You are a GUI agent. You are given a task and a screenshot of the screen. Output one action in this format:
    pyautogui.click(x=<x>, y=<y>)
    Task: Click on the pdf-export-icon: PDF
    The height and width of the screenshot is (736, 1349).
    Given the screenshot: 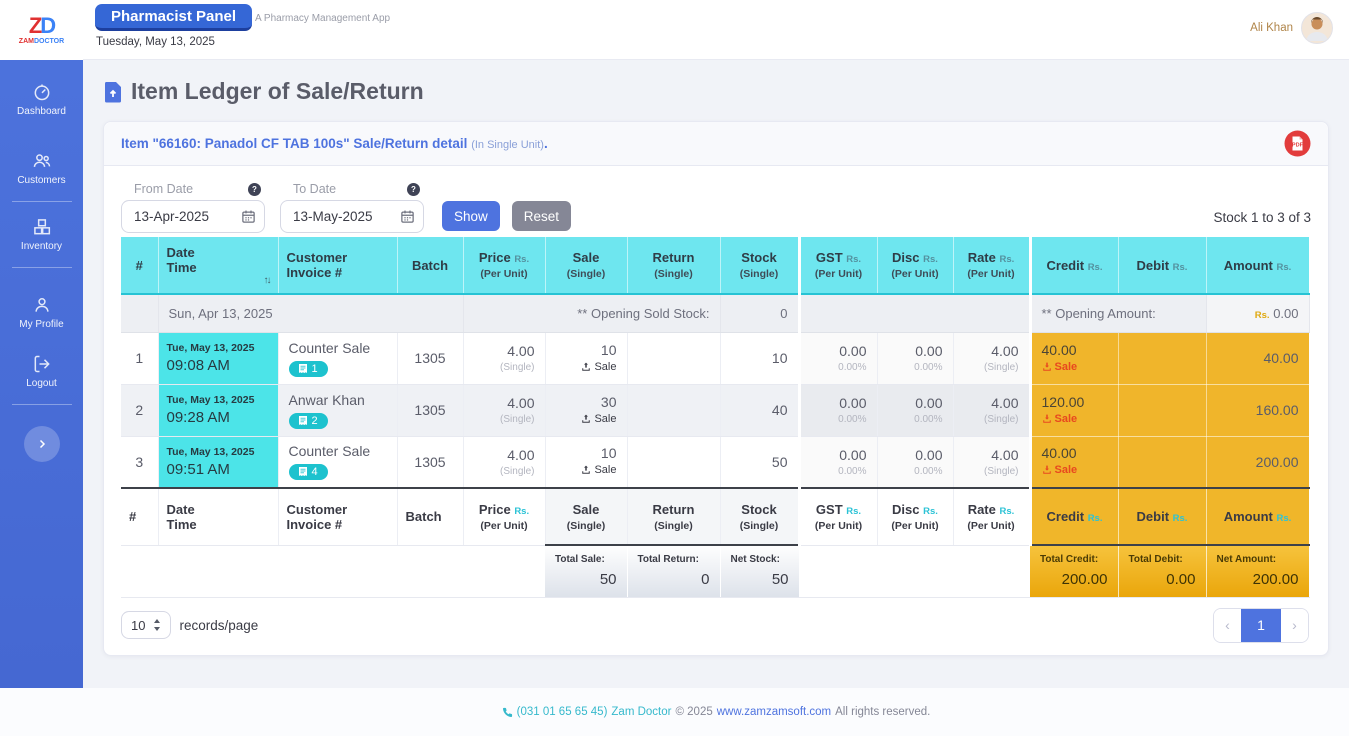 What is the action you would take?
    pyautogui.click(x=1297, y=143)
    